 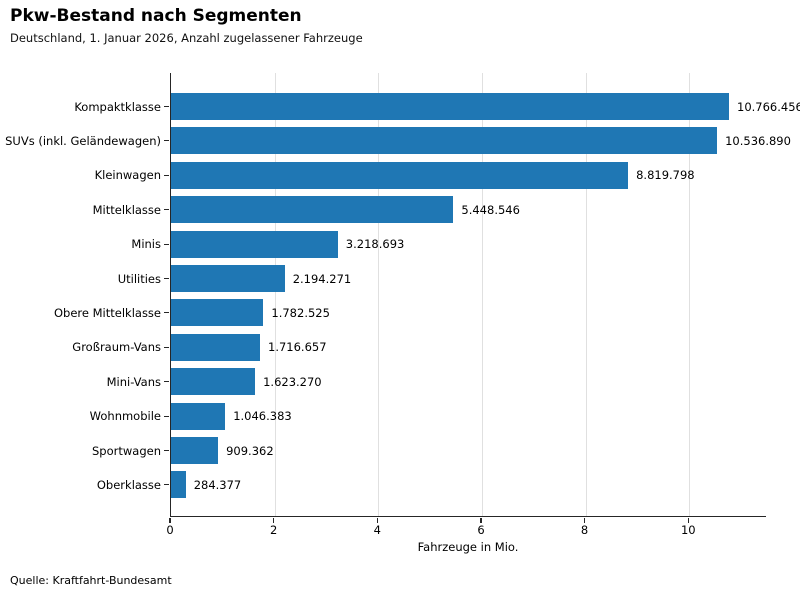 I want to click on value-label: 909.362, so click(x=250, y=450).